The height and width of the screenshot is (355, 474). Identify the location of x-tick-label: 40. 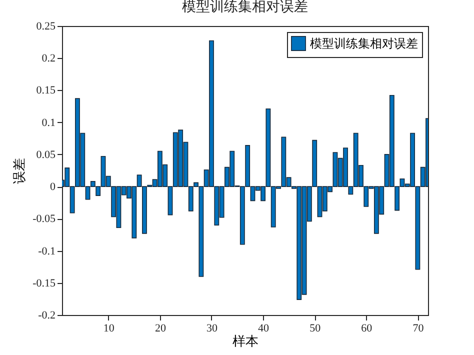
(264, 328).